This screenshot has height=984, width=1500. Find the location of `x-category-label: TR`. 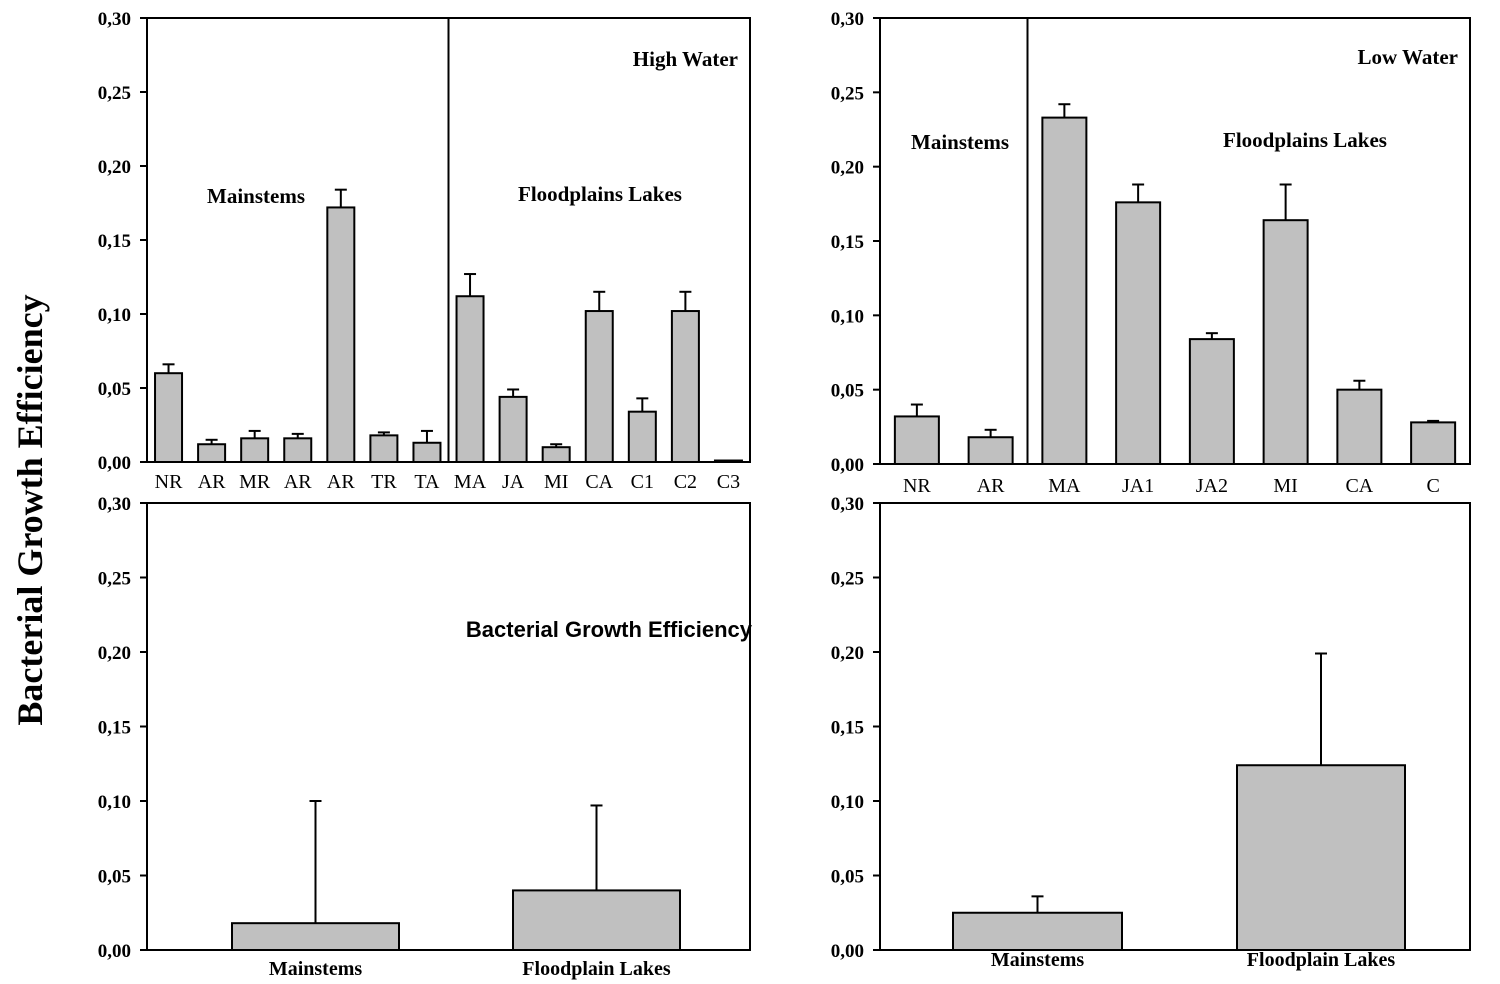

x-category-label: TR is located at coordinates (384, 482).